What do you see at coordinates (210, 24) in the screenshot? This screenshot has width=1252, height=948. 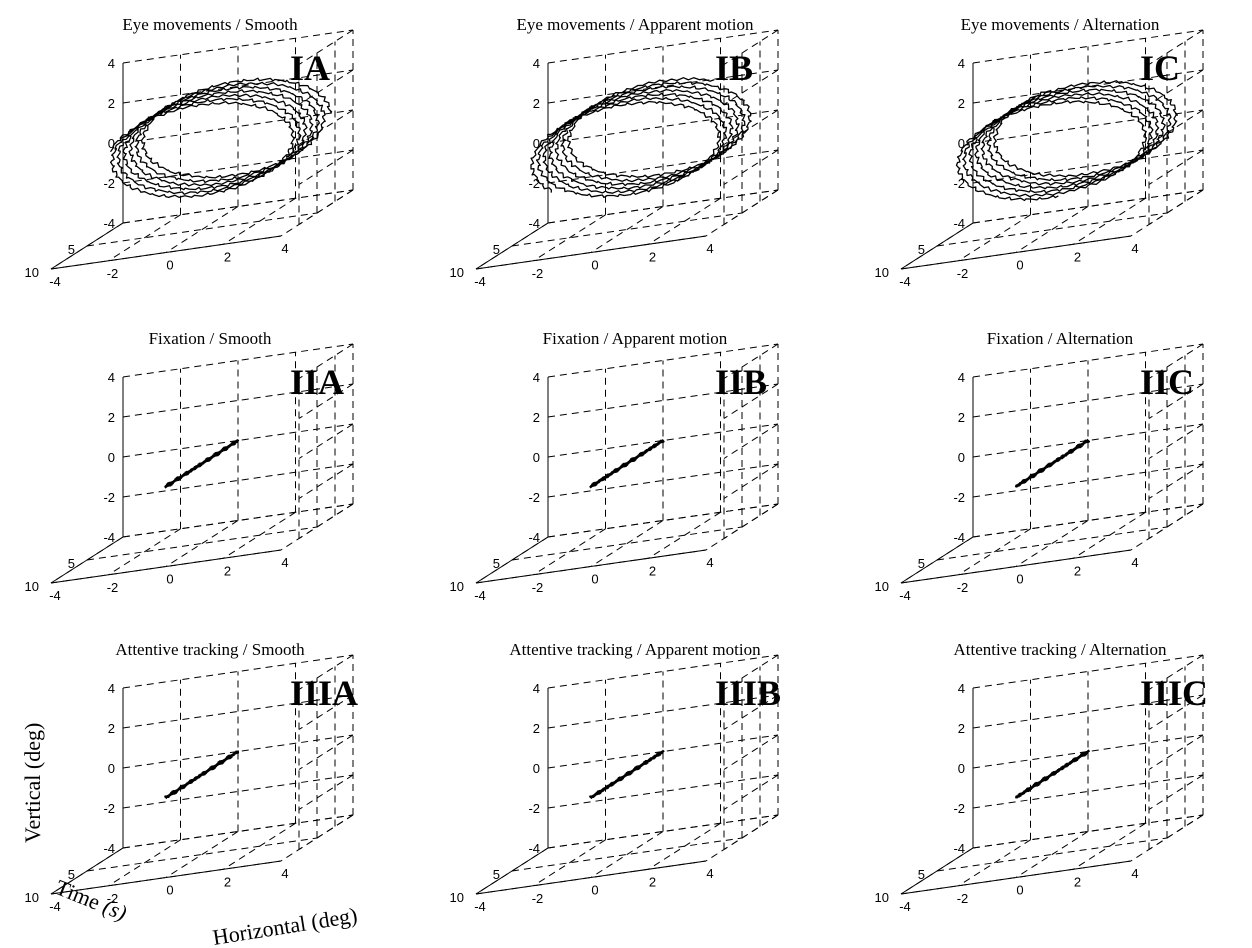 I see `panel-title: Eye movements / Smooth` at bounding box center [210, 24].